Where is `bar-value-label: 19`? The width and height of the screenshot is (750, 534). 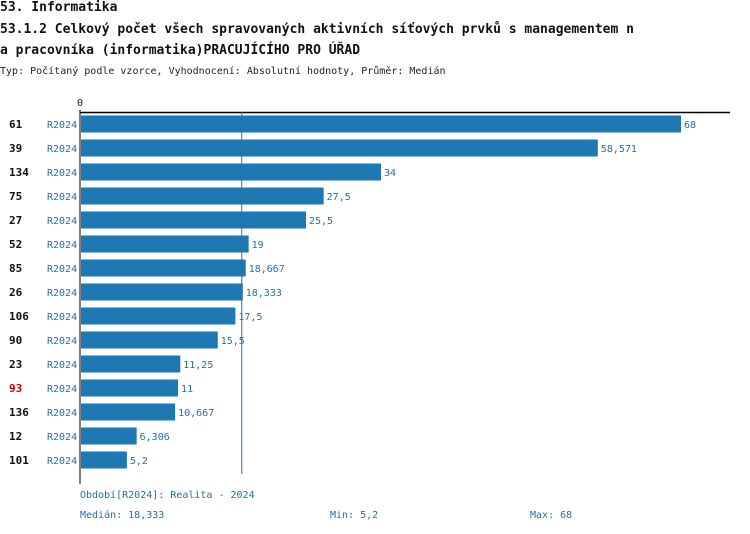
bar-value-label: 19 is located at coordinates (258, 245).